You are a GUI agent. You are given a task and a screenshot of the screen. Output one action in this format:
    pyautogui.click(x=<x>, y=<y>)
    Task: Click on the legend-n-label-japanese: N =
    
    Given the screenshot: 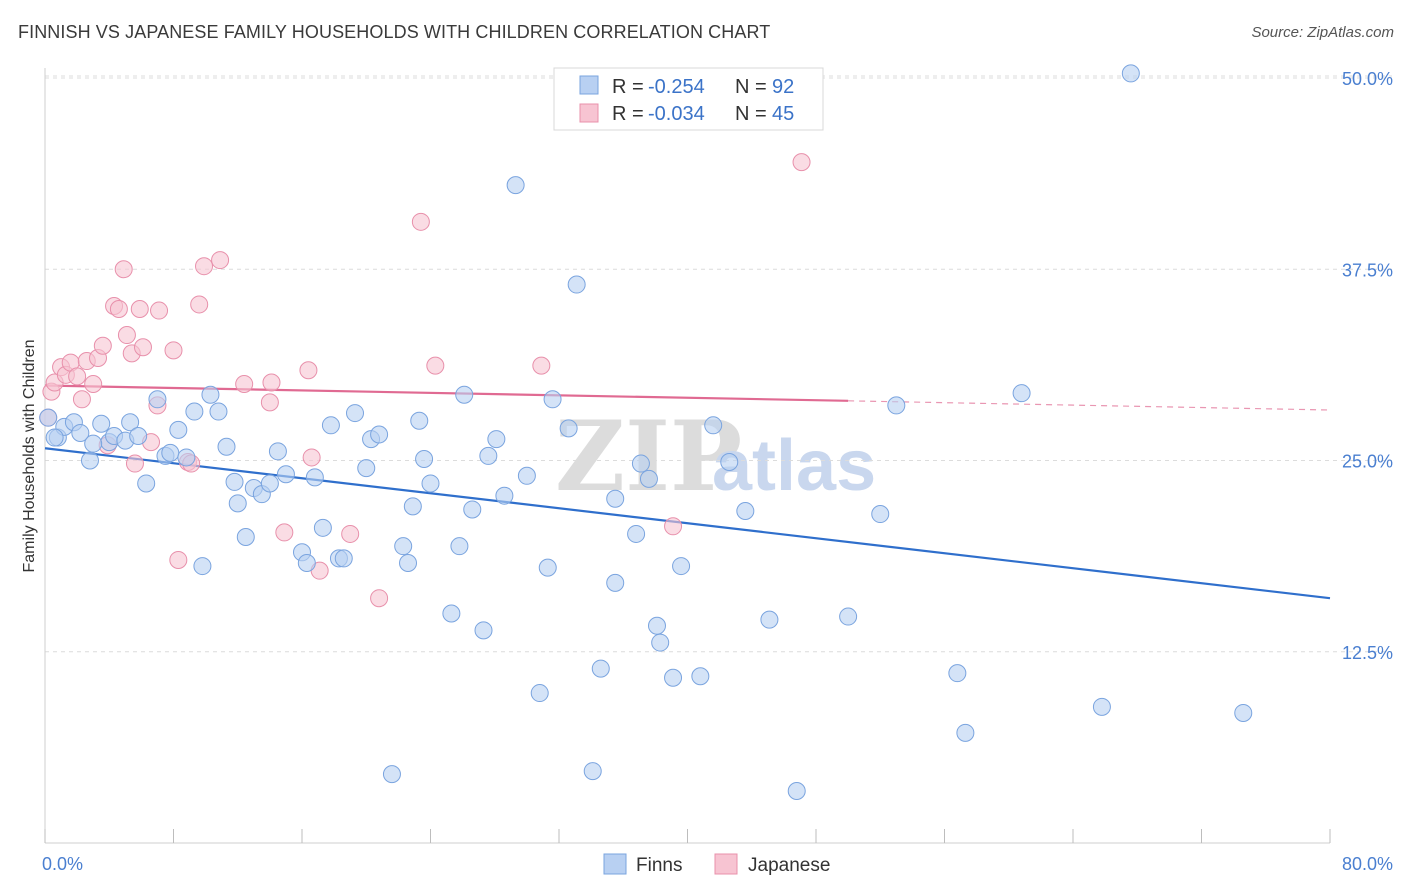 What is the action you would take?
    pyautogui.click(x=751, y=114)
    